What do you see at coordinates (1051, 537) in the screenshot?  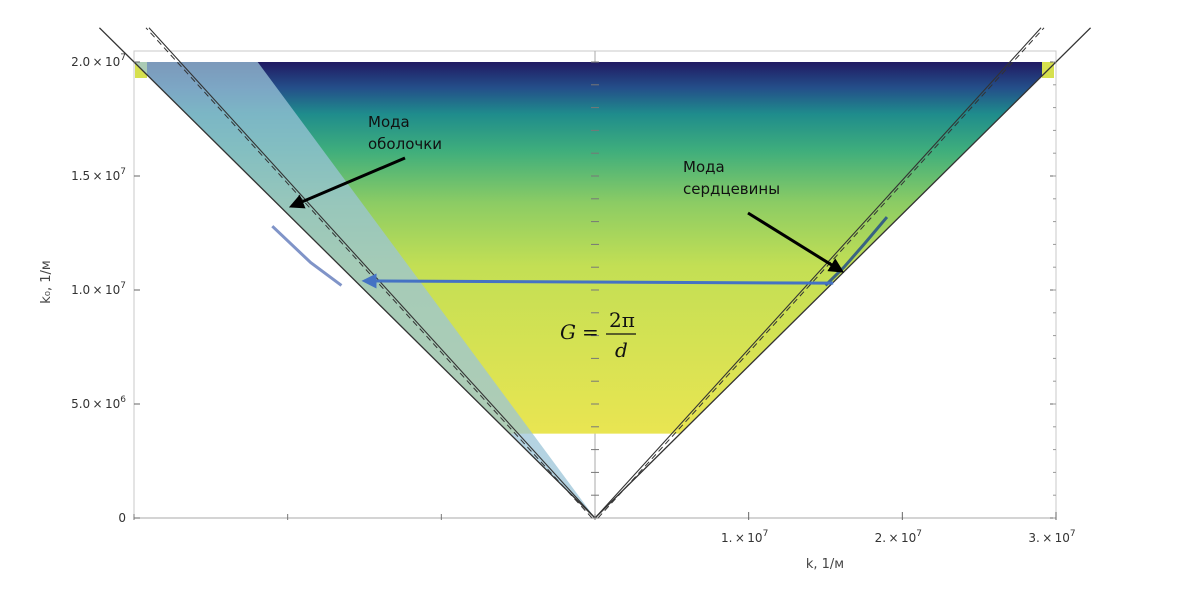 I see `x-tick-label: 3. × 107` at bounding box center [1051, 537].